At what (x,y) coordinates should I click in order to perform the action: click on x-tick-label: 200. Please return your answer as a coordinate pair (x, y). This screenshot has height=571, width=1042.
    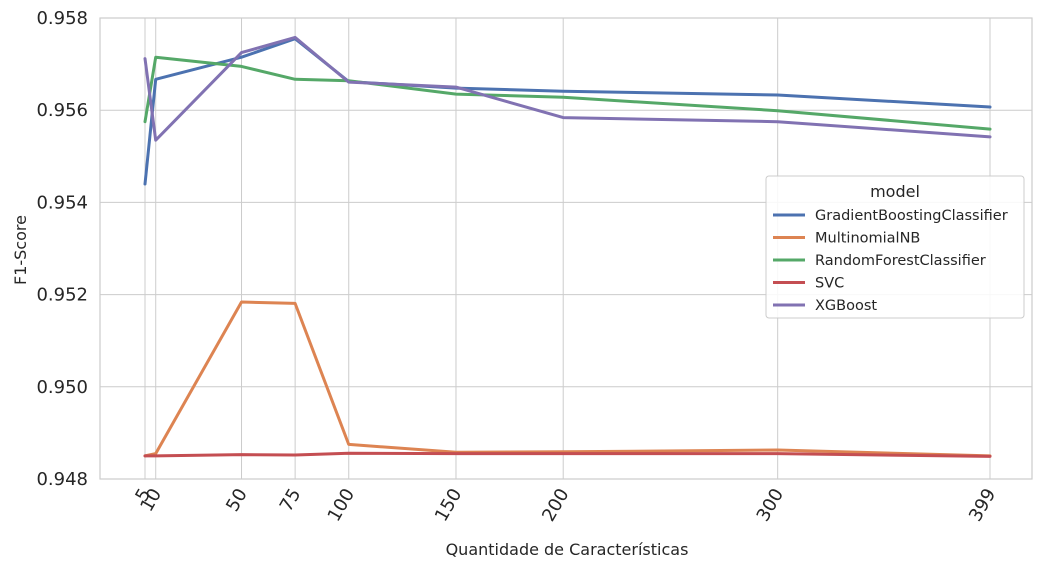
    Looking at the image, I should click on (555, 505).